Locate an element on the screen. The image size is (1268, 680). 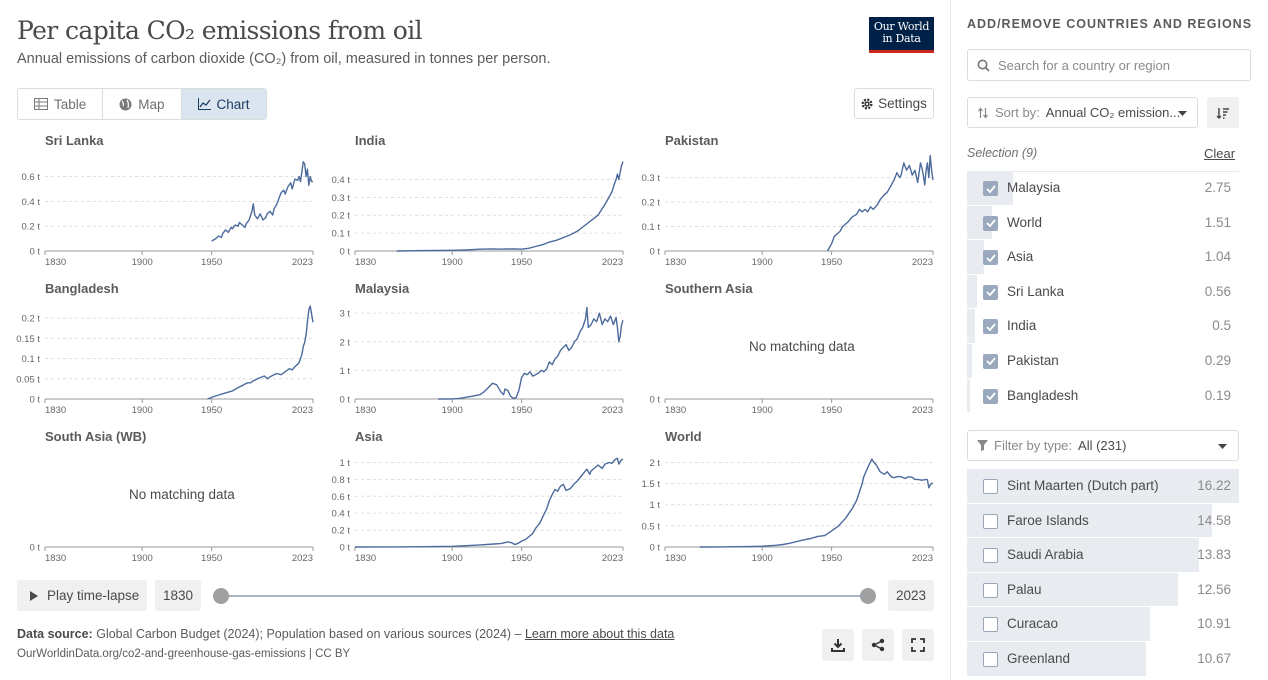
panel-title: Pakistan is located at coordinates (692, 140).